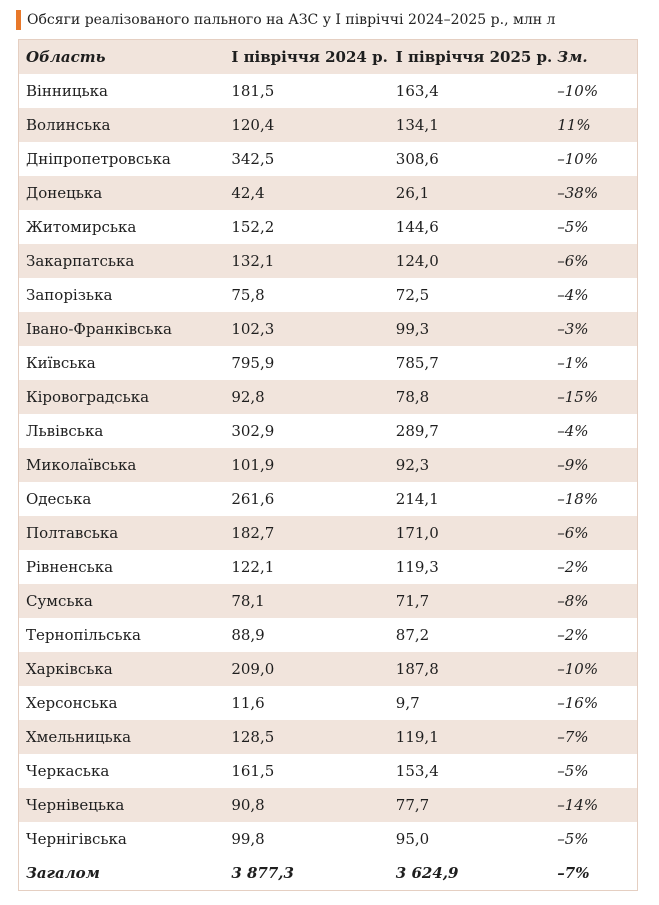 The width and height of the screenshot is (659, 905). Describe the element at coordinates (417, 125) in the screenshot. I see `value-2025-cell: 134,1` at that location.